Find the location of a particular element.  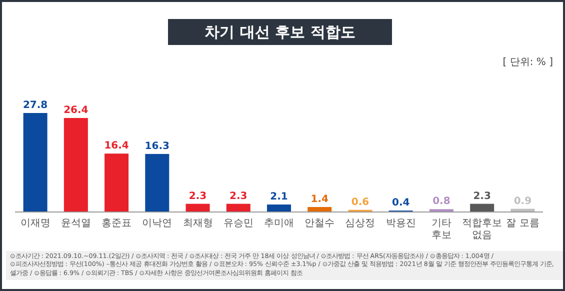

data-label: 0.6 is located at coordinates (360, 202).